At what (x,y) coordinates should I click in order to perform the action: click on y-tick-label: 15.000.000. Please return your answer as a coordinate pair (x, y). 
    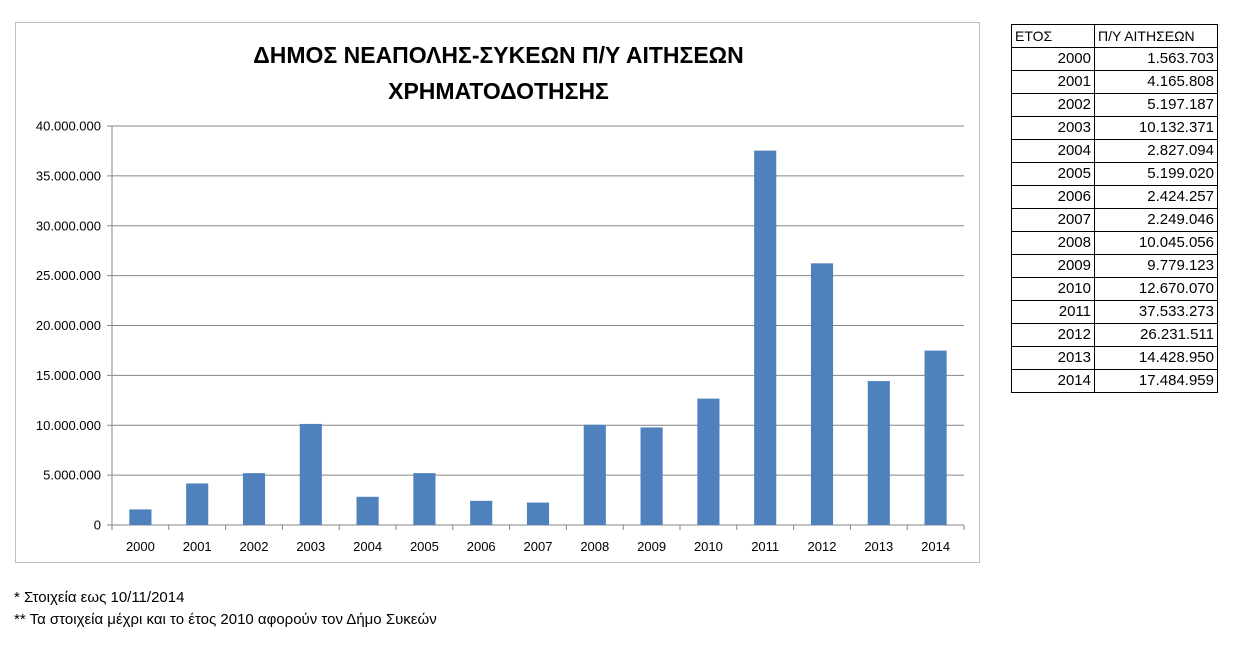
    Looking at the image, I should click on (68, 375).